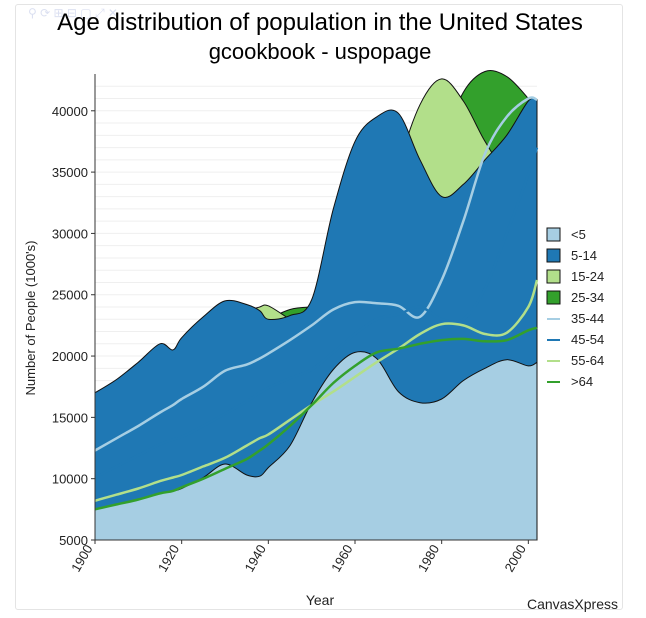 The height and width of the screenshot is (618, 646). What do you see at coordinates (587, 318) in the screenshot?
I see `legend-label: 35-44` at bounding box center [587, 318].